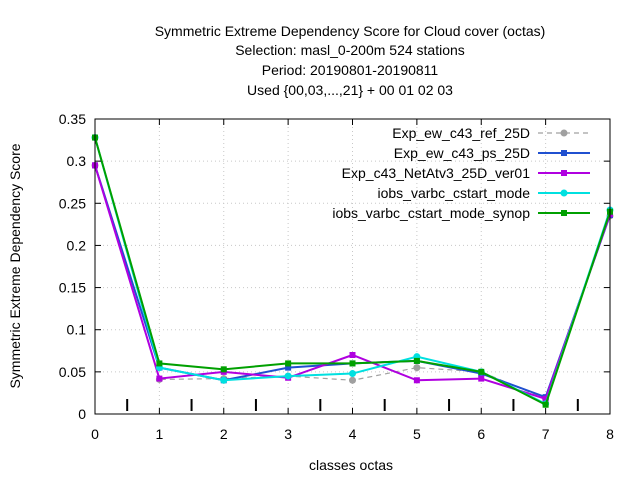 This screenshot has width=640, height=480. Describe the element at coordinates (95, 434) in the screenshot. I see `x-tick-label: 0` at that location.